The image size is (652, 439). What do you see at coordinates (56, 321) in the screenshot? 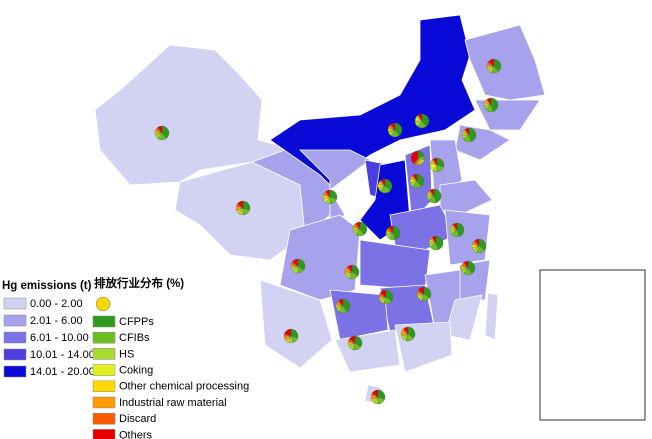
I see `legend-label: 2.01 - 6.00` at bounding box center [56, 321].